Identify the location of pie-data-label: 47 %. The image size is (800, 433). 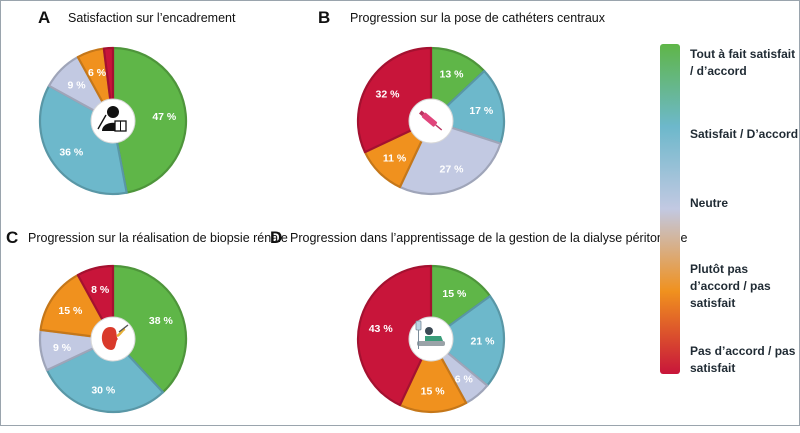
(164, 117).